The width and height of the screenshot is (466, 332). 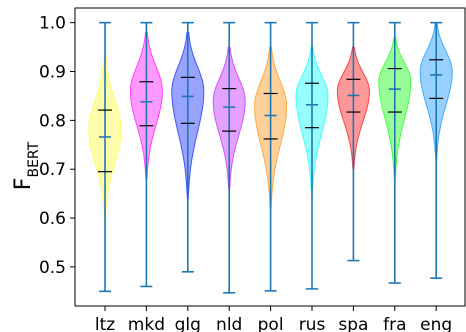 I want to click on violin-mkd, so click(x=146, y=154).